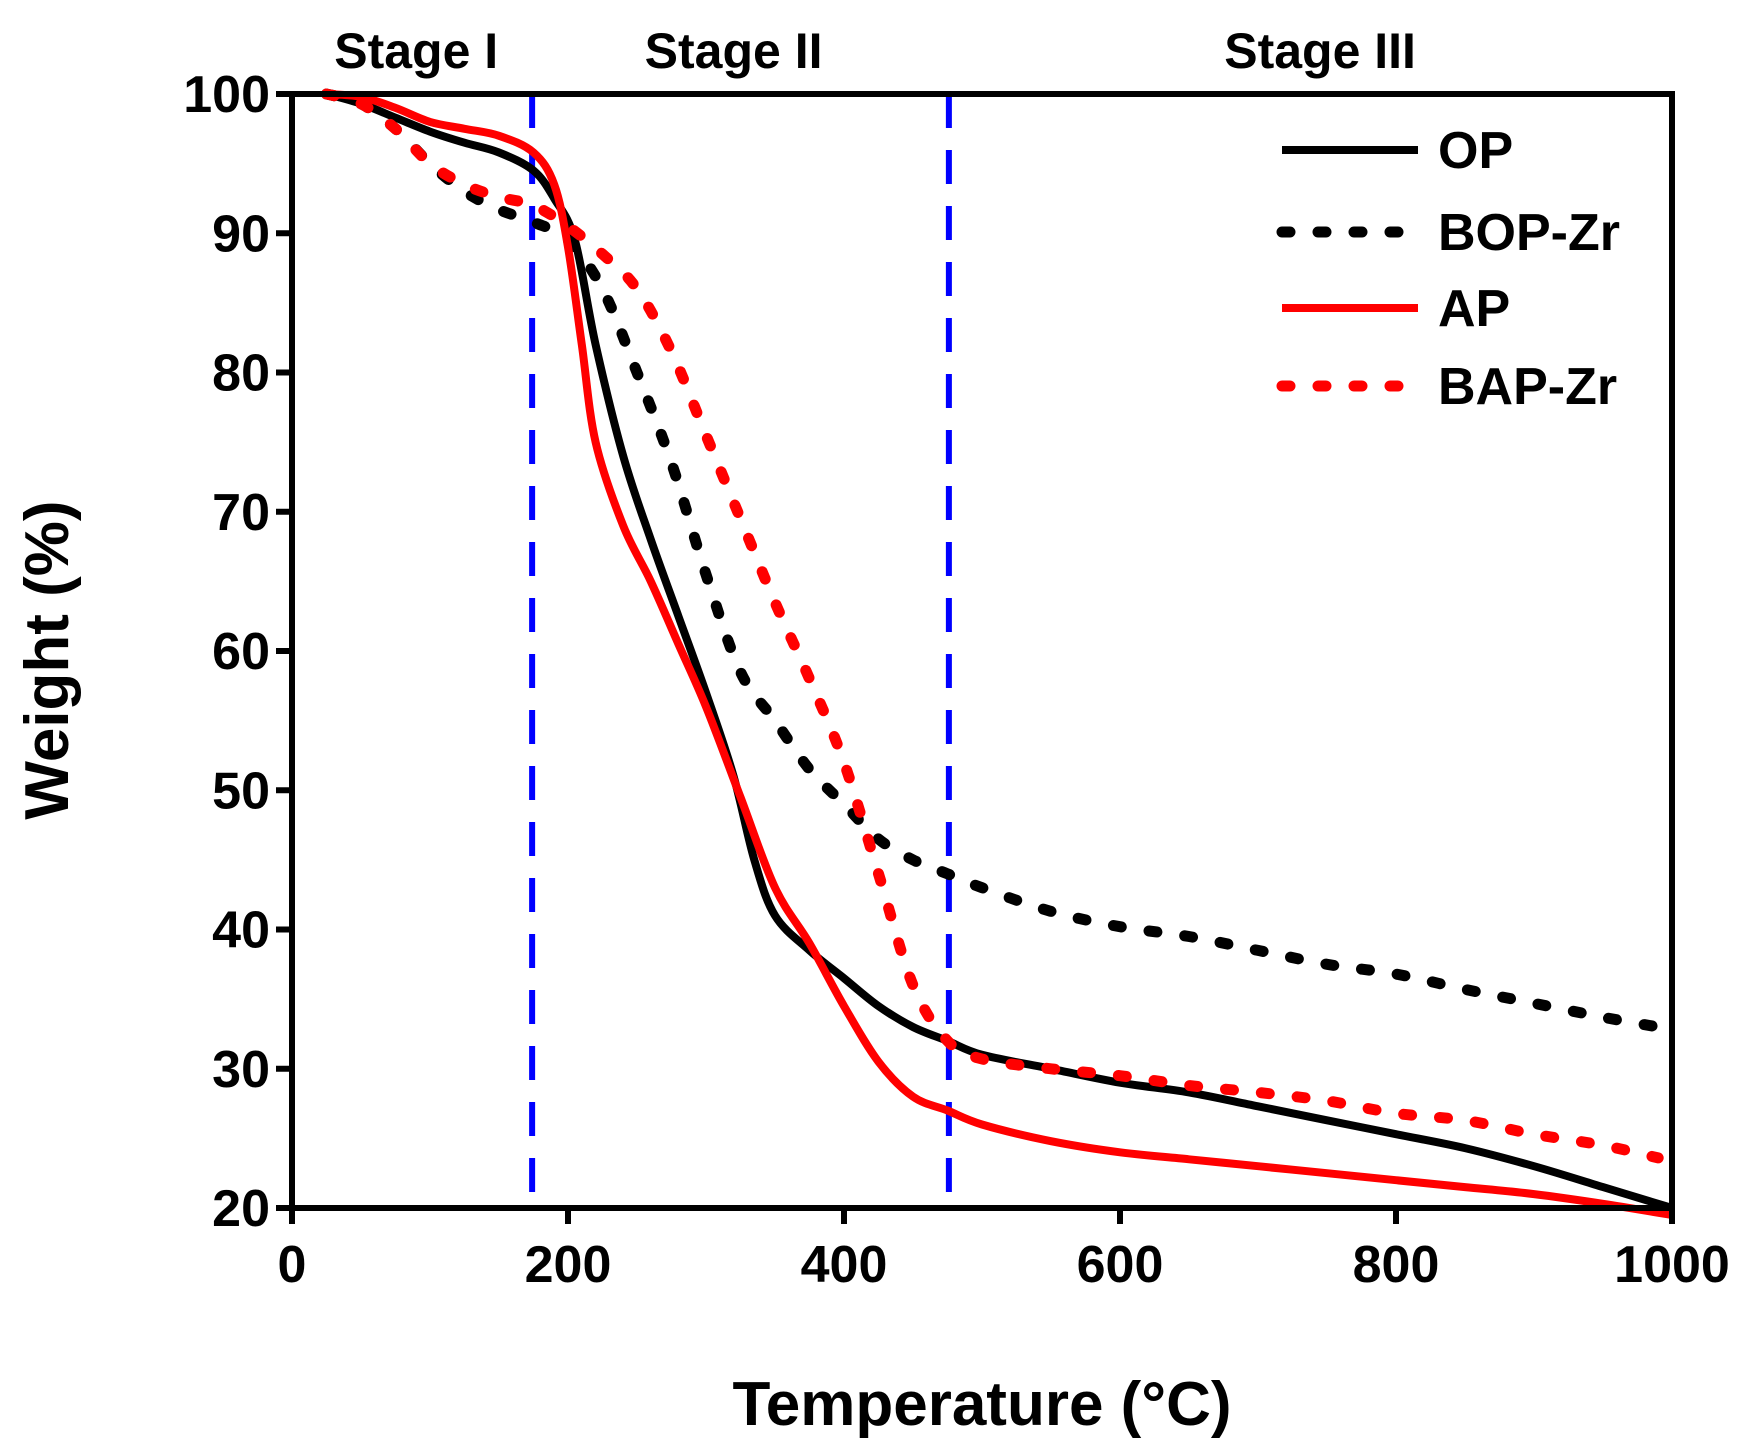 The image size is (1763, 1449). Describe the element at coordinates (241, 652) in the screenshot. I see `y-tick-label: 60` at that location.